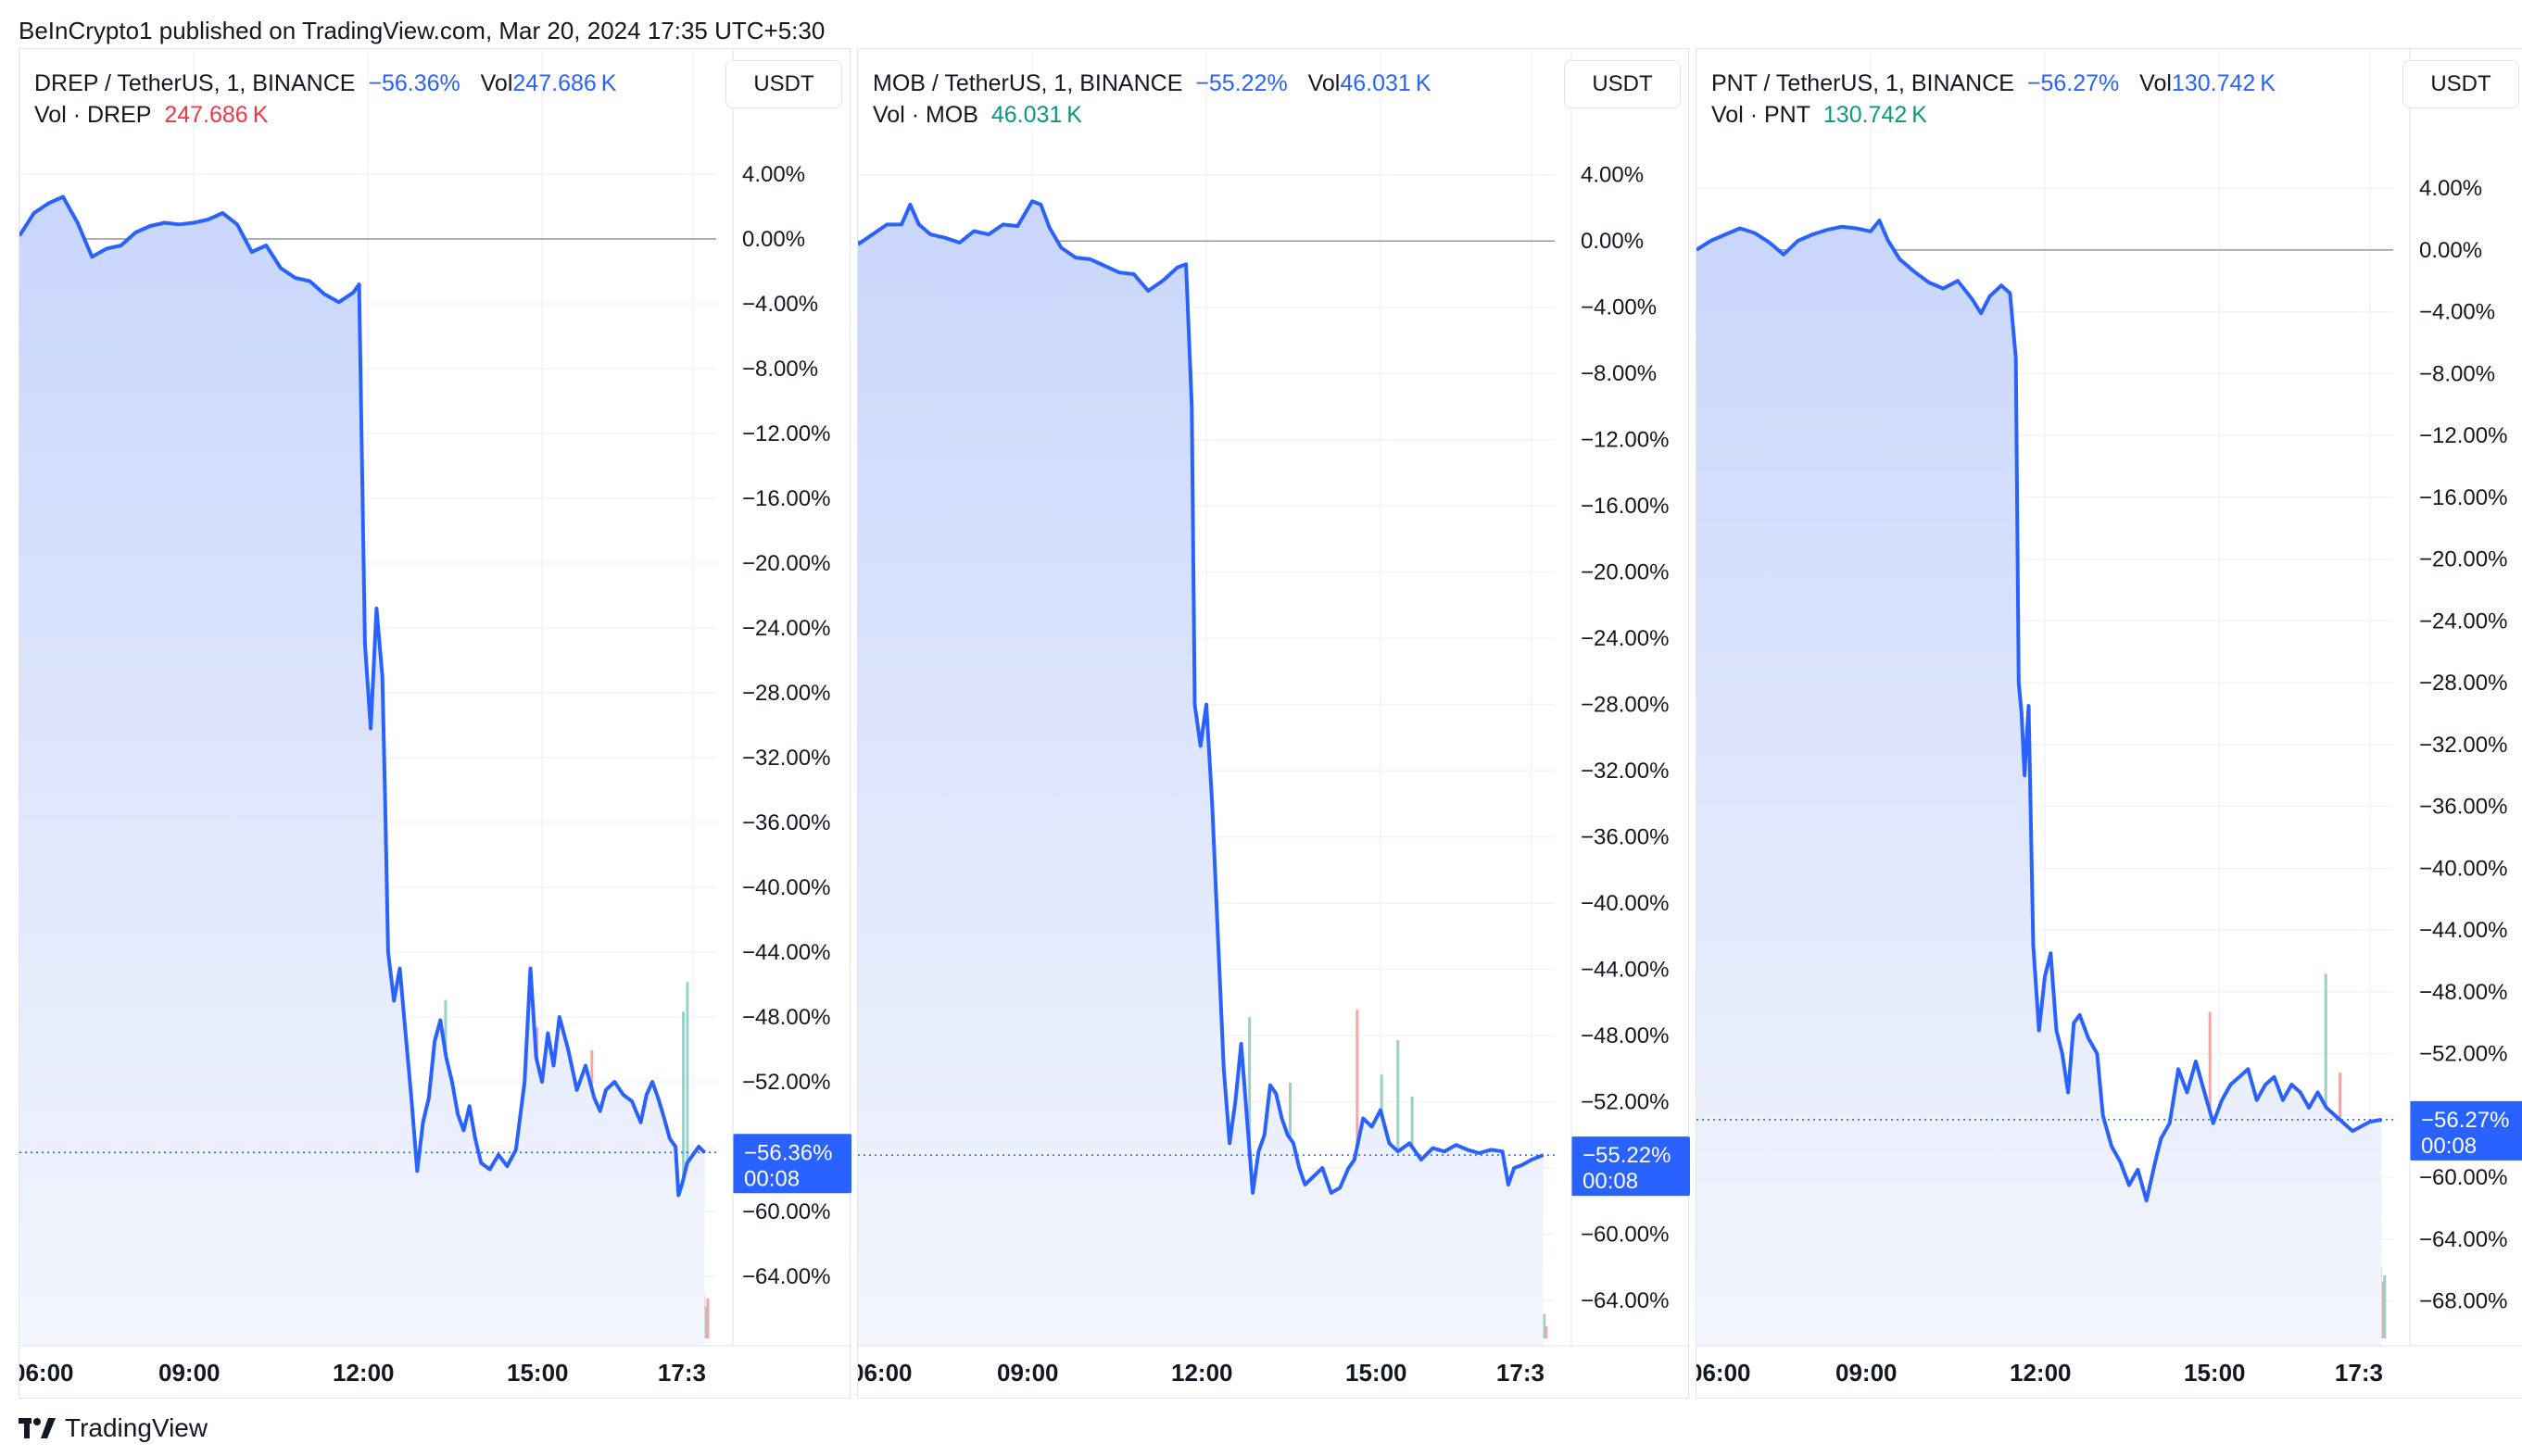 The height and width of the screenshot is (1456, 2522). What do you see at coordinates (2463, 683) in the screenshot?
I see `y-tick-label: −28.00%` at bounding box center [2463, 683].